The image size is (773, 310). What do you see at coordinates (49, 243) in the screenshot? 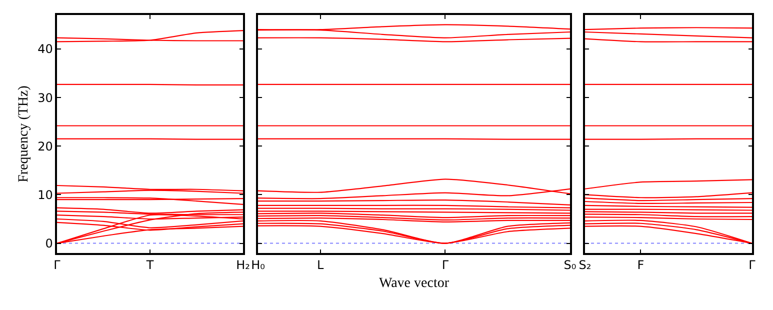
I see `y-tick-label: 0` at bounding box center [49, 243].